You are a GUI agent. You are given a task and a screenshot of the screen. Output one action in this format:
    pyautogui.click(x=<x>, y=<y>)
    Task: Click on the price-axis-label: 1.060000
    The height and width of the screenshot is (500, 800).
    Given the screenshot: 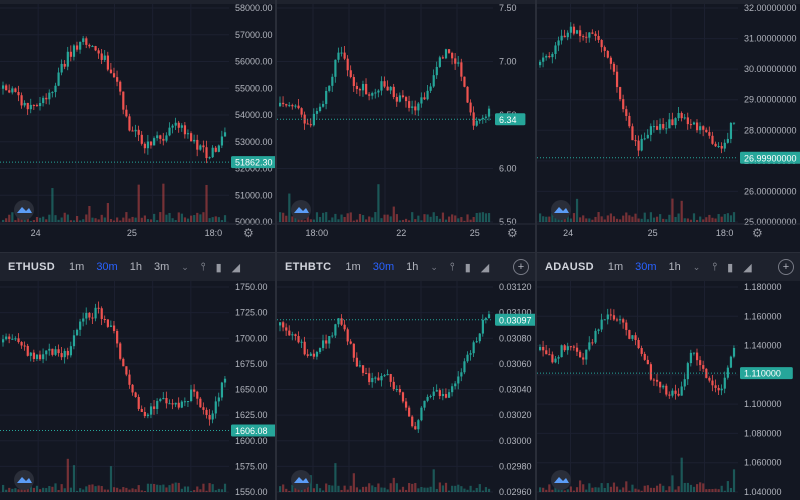 What is the action you would take?
    pyautogui.click(x=763, y=463)
    